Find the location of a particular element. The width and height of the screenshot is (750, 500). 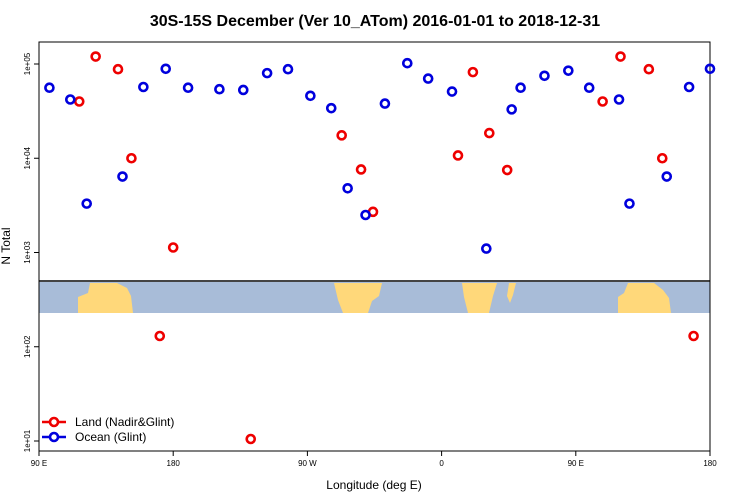

map-strip is located at coordinates (374, 296).